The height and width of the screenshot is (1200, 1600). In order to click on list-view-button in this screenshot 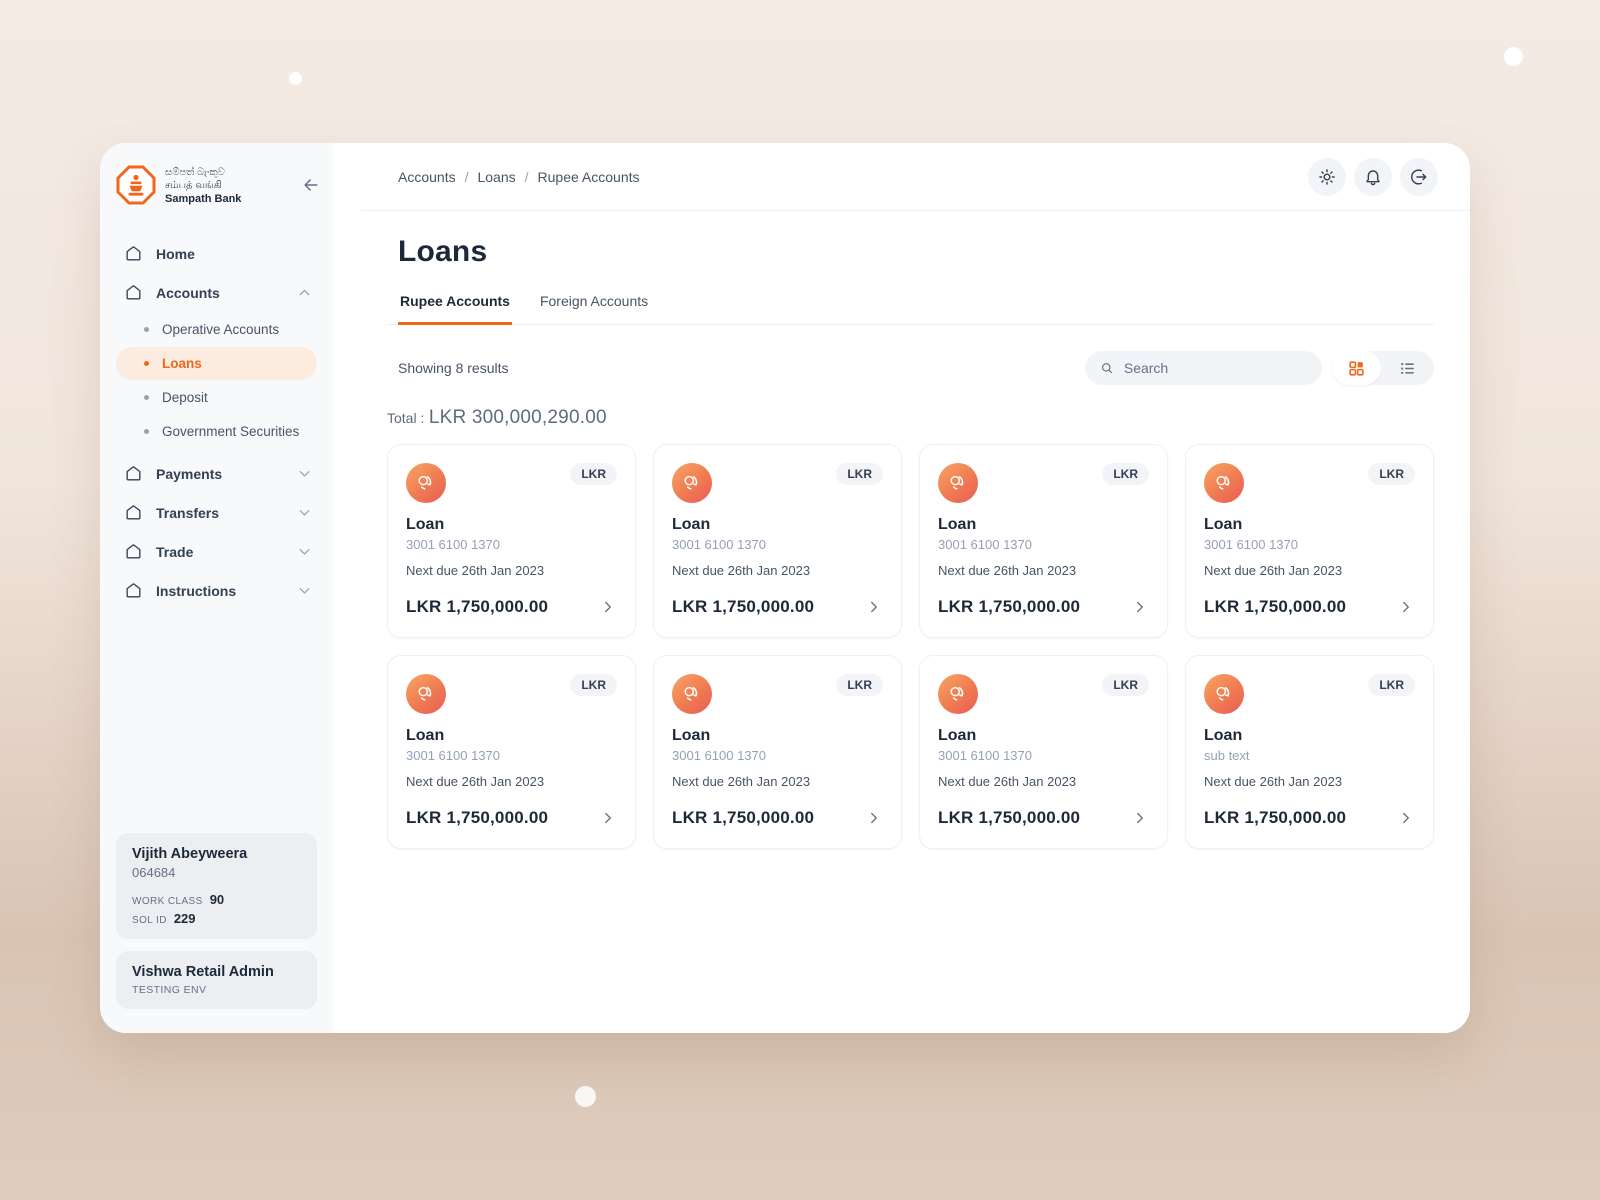, I will do `click(1407, 368)`.